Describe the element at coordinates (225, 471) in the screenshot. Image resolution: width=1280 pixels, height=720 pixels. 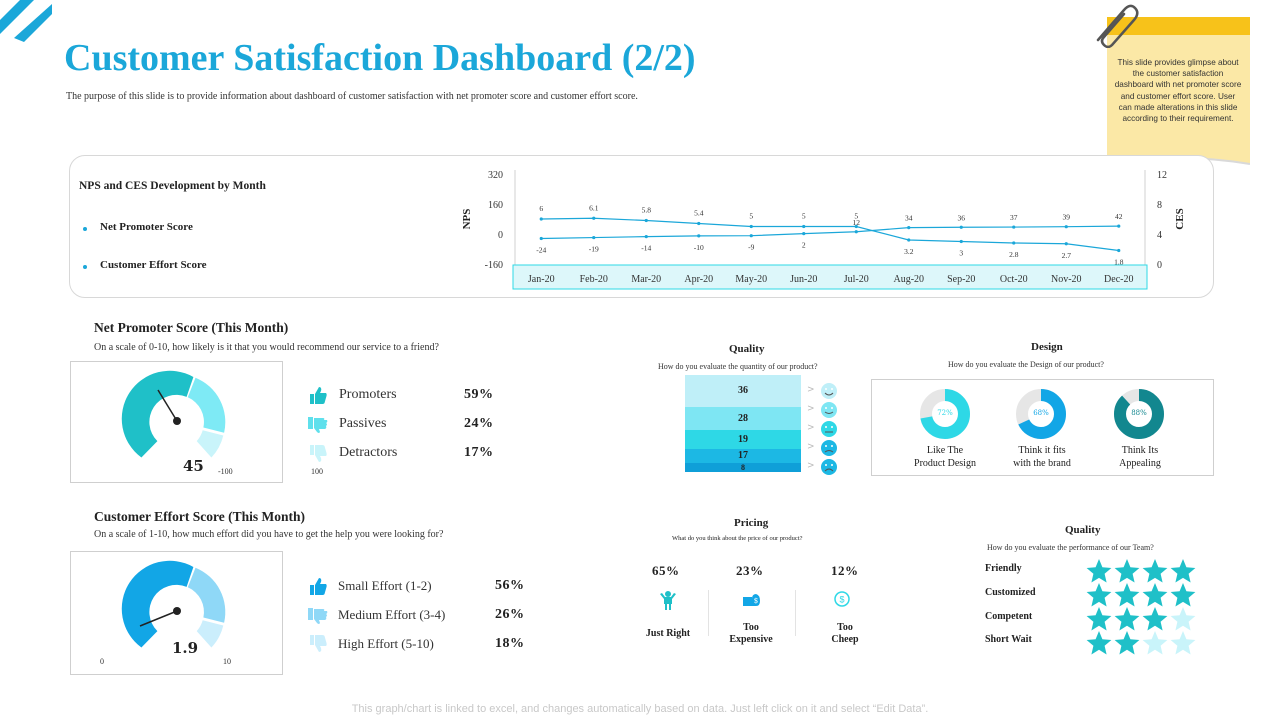
I see `nps-min-label: -100` at that location.